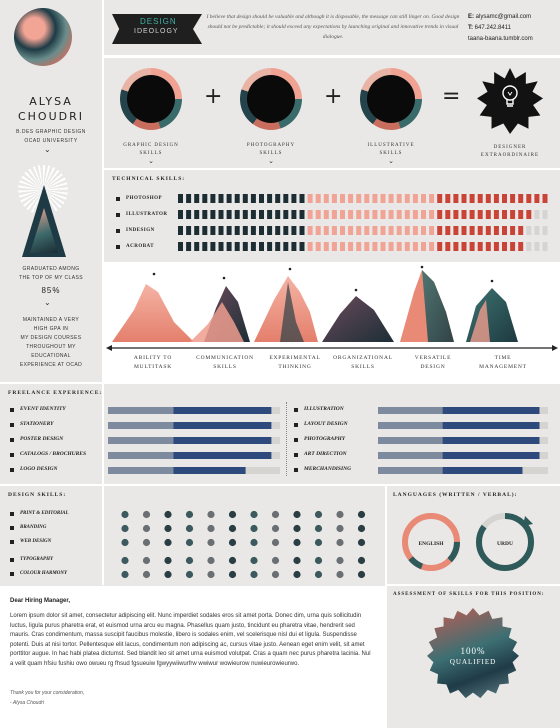 Image resolution: width=560 pixels, height=728 pixels. Describe the element at coordinates (473, 662) in the screenshot. I see `seal-label: QUALIFIED` at that location.